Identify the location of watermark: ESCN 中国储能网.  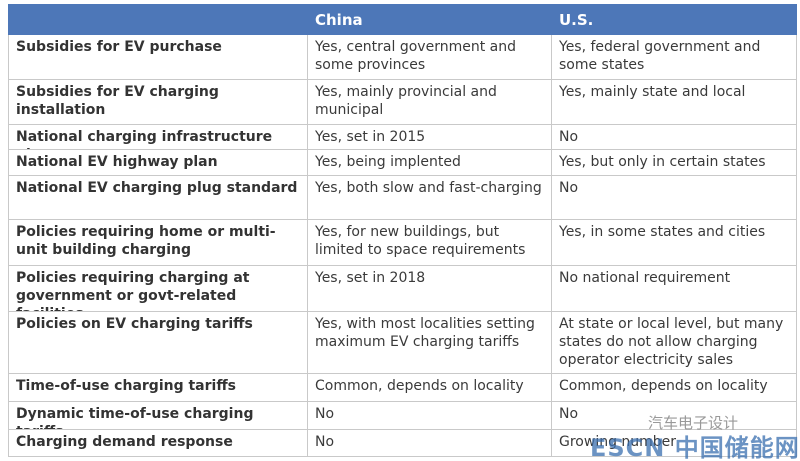
(695, 447).